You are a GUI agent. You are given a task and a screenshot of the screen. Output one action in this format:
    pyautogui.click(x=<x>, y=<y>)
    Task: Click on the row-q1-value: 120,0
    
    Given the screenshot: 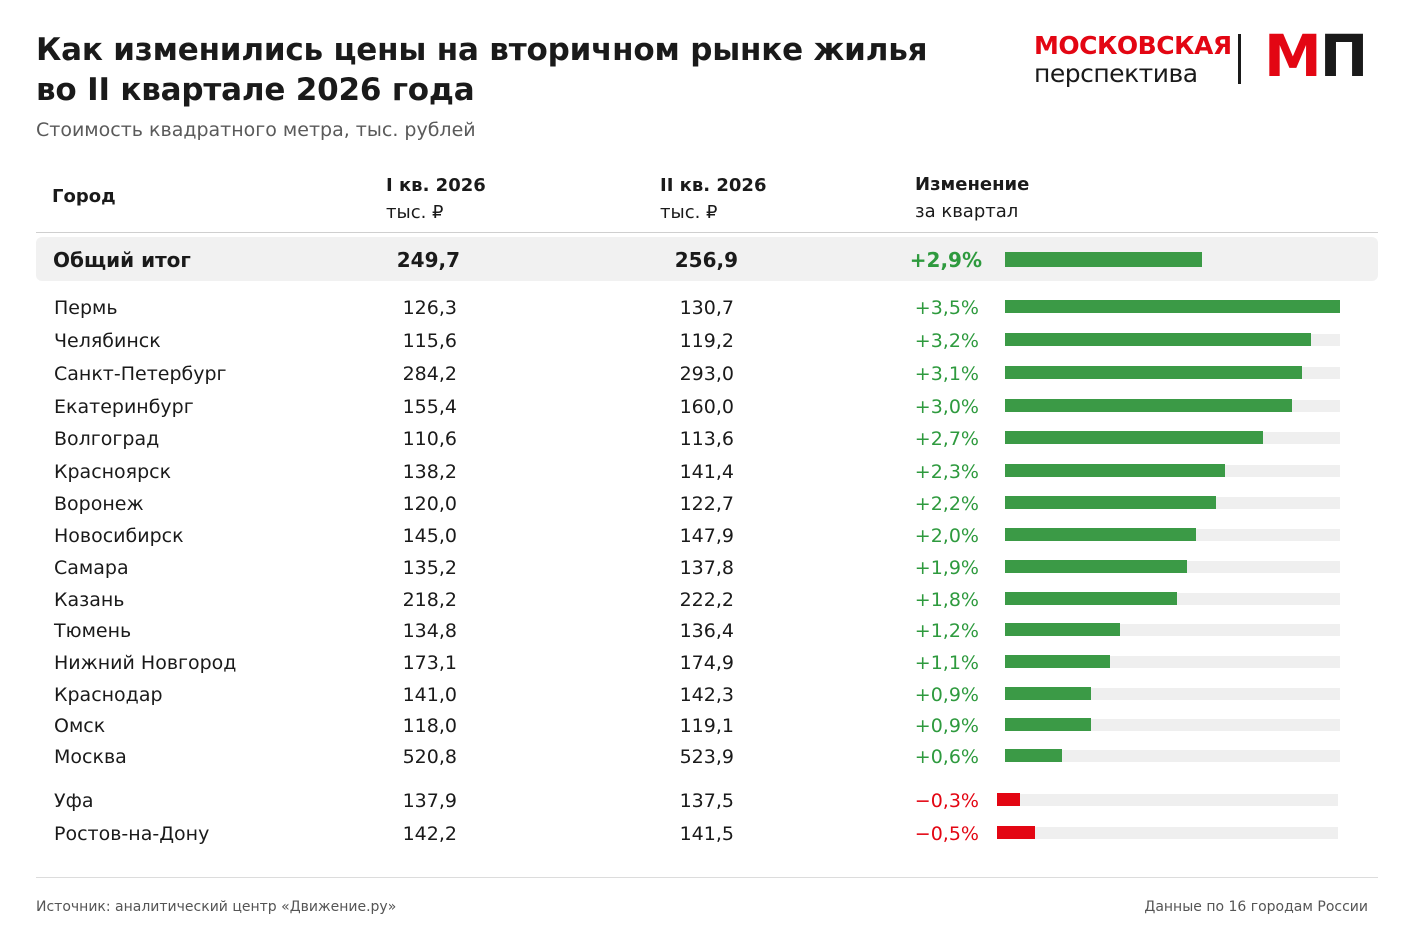 What is the action you would take?
    pyautogui.click(x=429, y=504)
    